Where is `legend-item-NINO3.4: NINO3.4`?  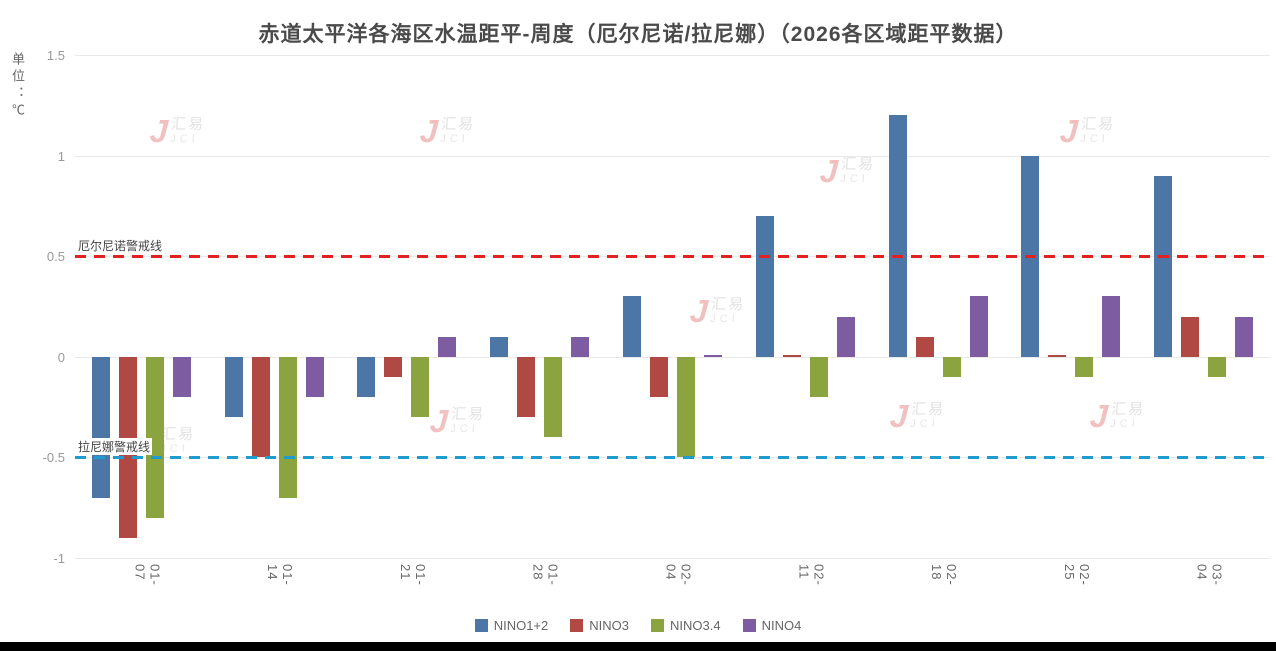
legend-item-NINO3.4: NINO3.4 is located at coordinates (685, 625).